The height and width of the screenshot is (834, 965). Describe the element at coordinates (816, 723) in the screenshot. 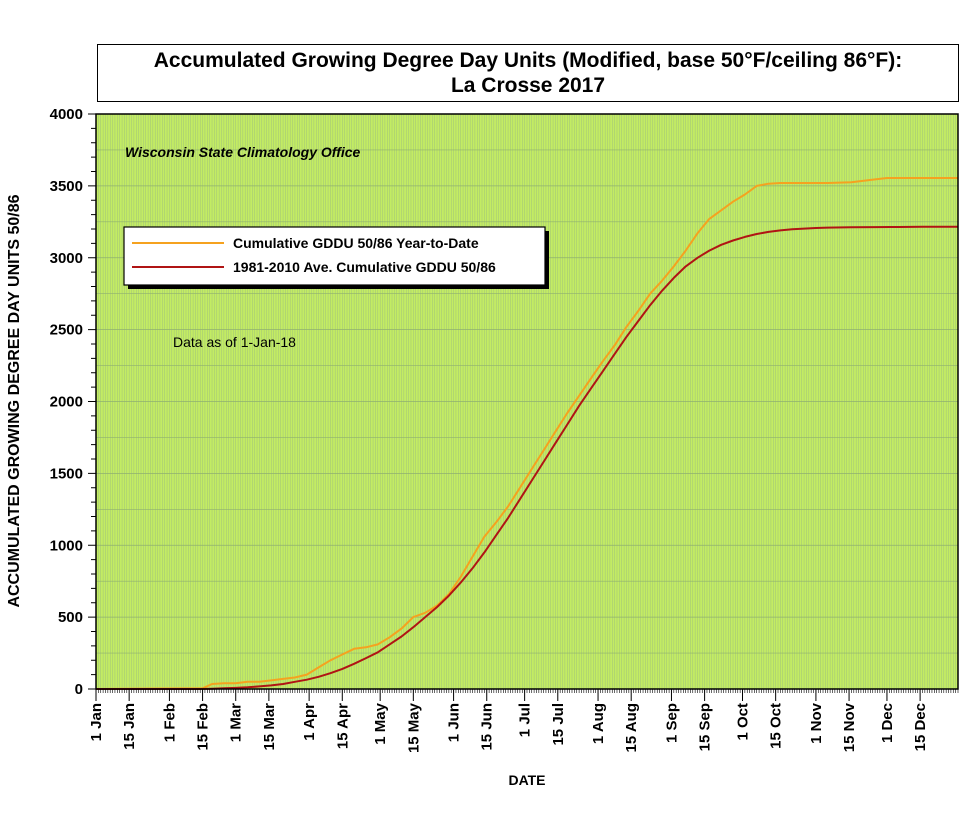

I see `x-tick-label: 1 Nov` at that location.